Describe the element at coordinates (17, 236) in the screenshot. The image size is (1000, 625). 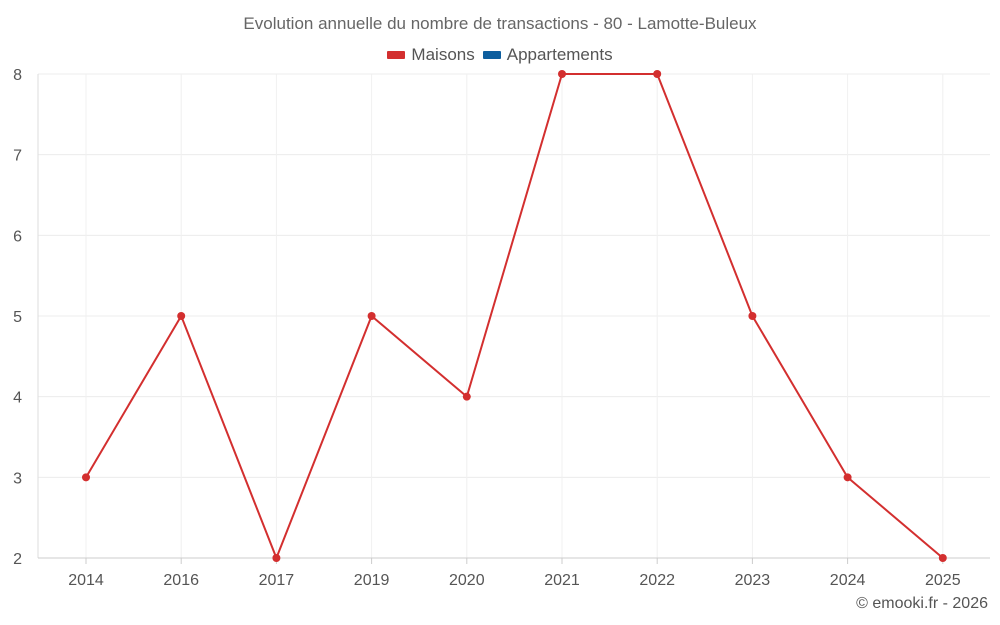
I see `y-tick-label-6: 6` at that location.